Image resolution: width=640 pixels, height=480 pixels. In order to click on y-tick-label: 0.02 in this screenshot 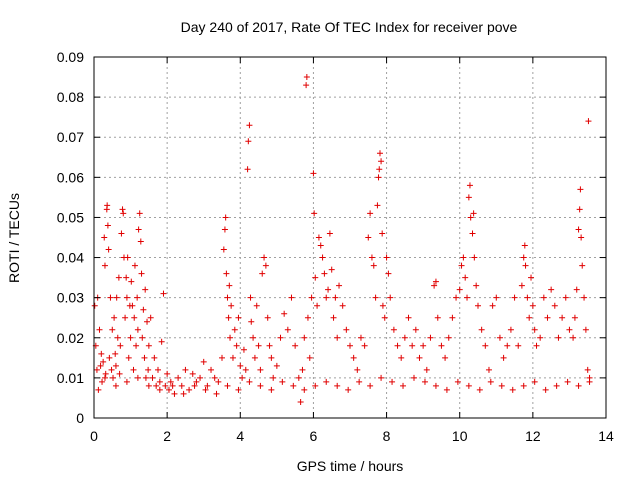, I will do `click(70, 338)`.